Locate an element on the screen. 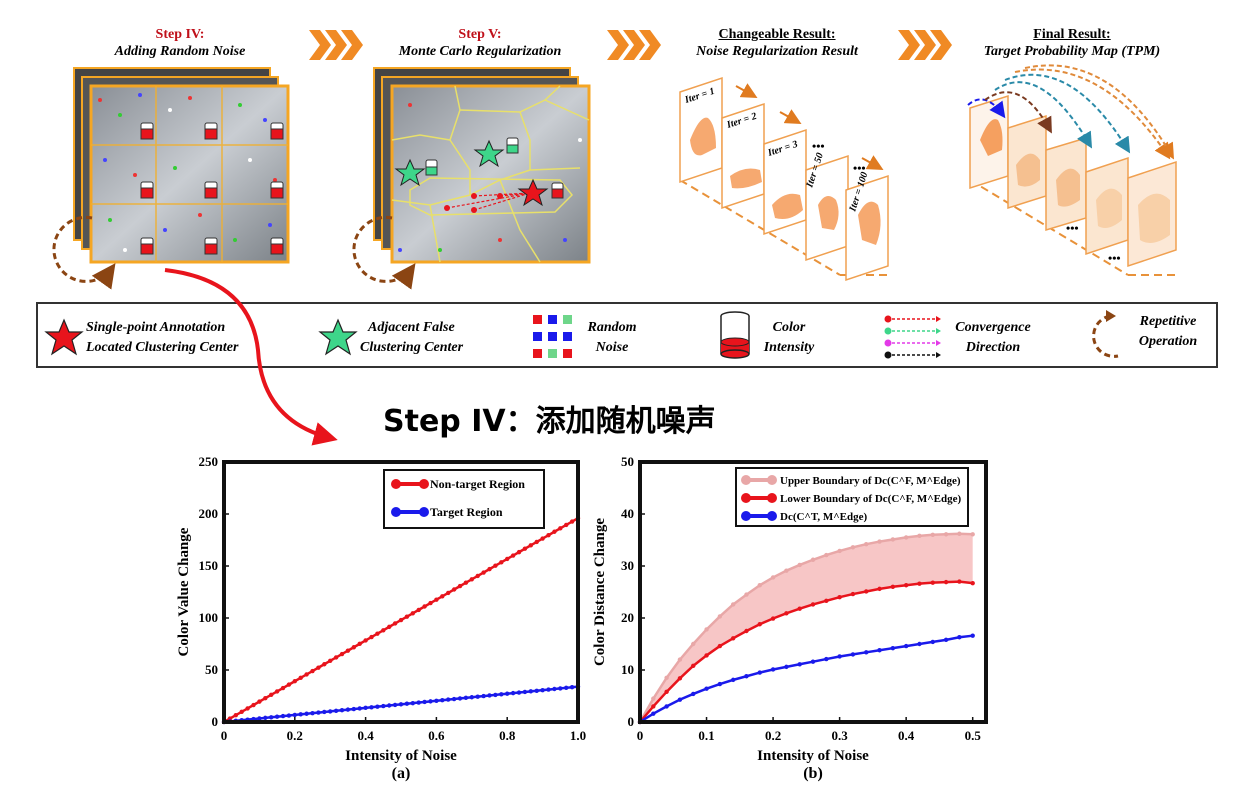 This screenshot has height=793, width=1253. changeable-subtitle: Noise Regularization Result is located at coordinates (777, 51).